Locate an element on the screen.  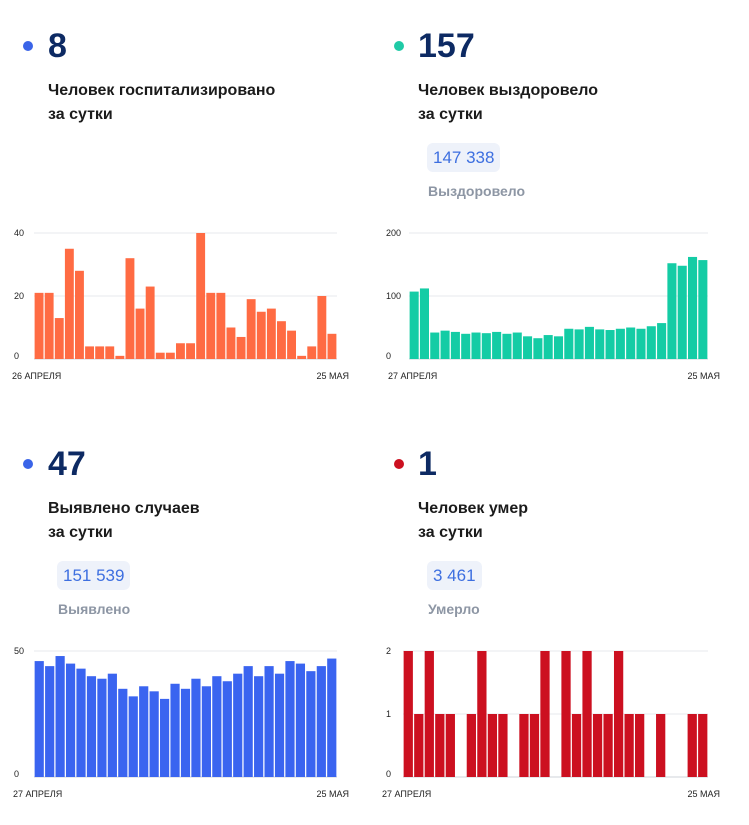
hospitalized-caption-line2: за сутки is located at coordinates (80, 114).